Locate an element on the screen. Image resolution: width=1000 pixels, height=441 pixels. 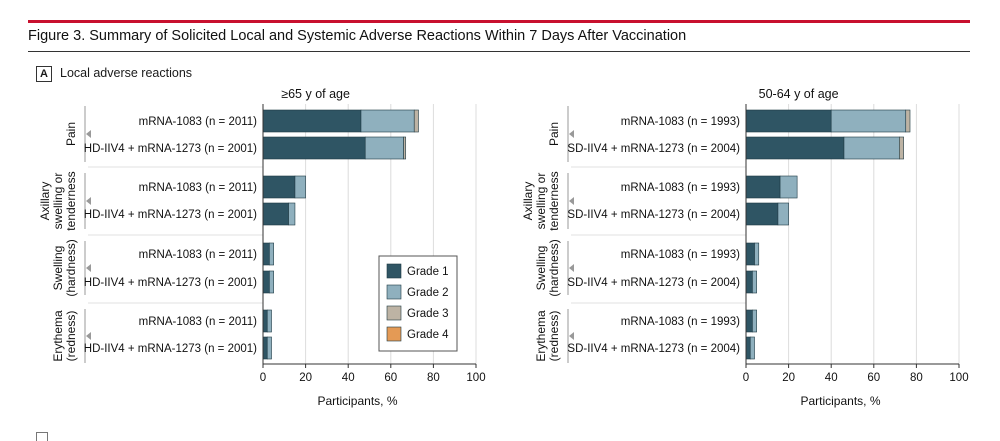
top-accent-rule is located at coordinates (499, 21).